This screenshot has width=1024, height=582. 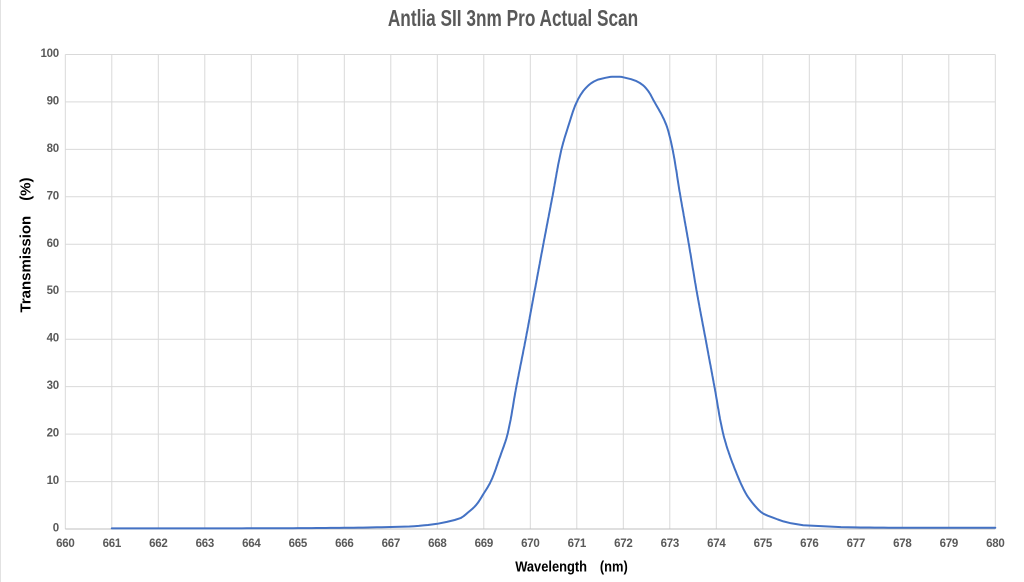 What do you see at coordinates (112, 544) in the screenshot?
I see `svg-text: 661` at bounding box center [112, 544].